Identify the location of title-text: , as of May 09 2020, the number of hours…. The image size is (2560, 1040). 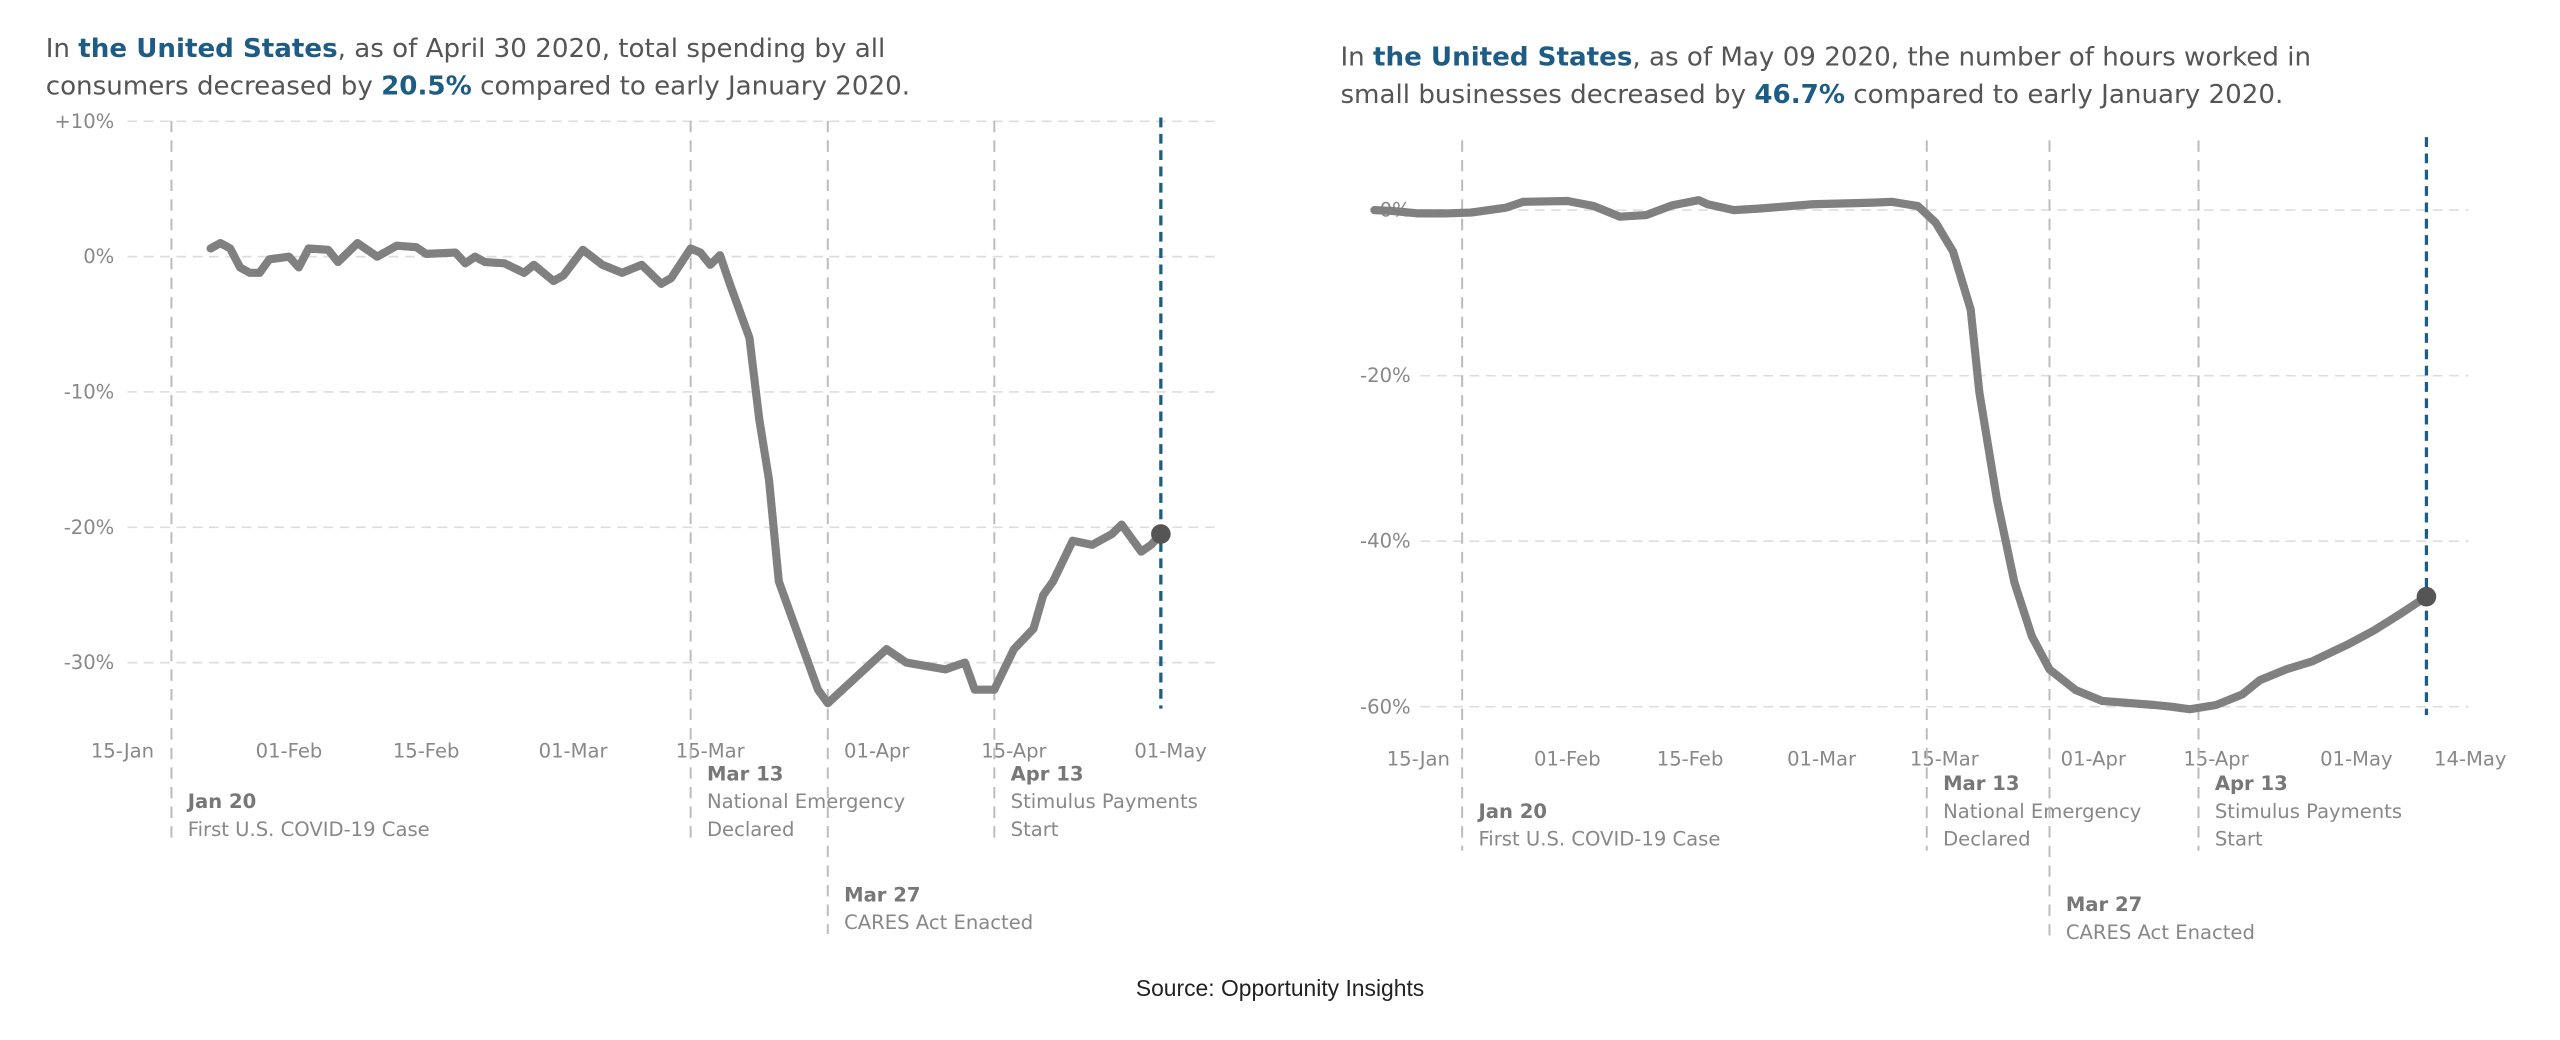
(1826, 75).